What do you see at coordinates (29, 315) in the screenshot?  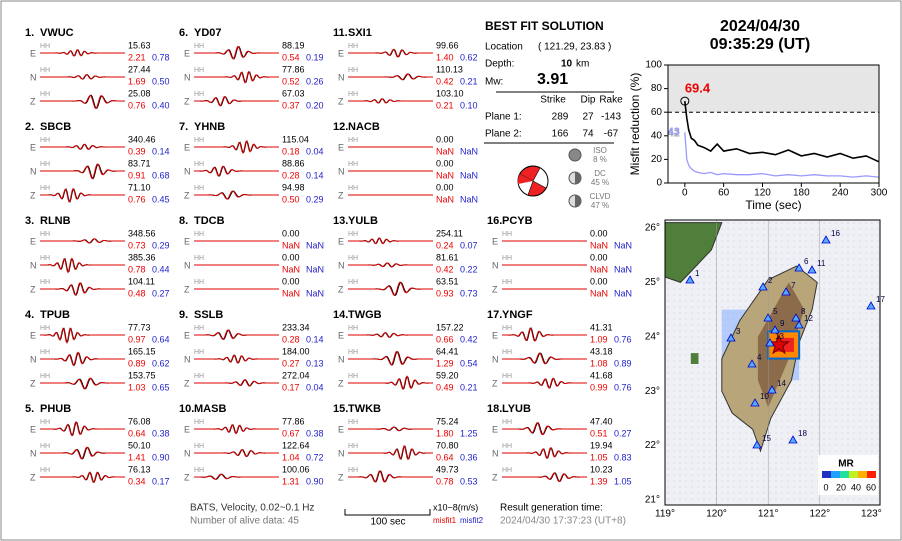 I see `station-number: 4.` at bounding box center [29, 315].